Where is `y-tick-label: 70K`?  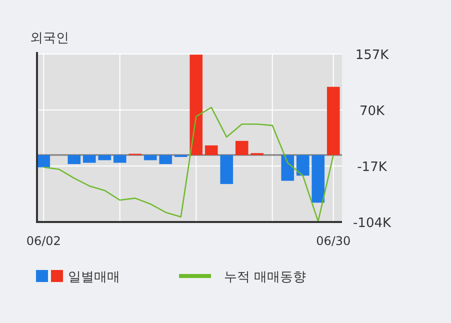 y-tick-label: 70K is located at coordinates (372, 111).